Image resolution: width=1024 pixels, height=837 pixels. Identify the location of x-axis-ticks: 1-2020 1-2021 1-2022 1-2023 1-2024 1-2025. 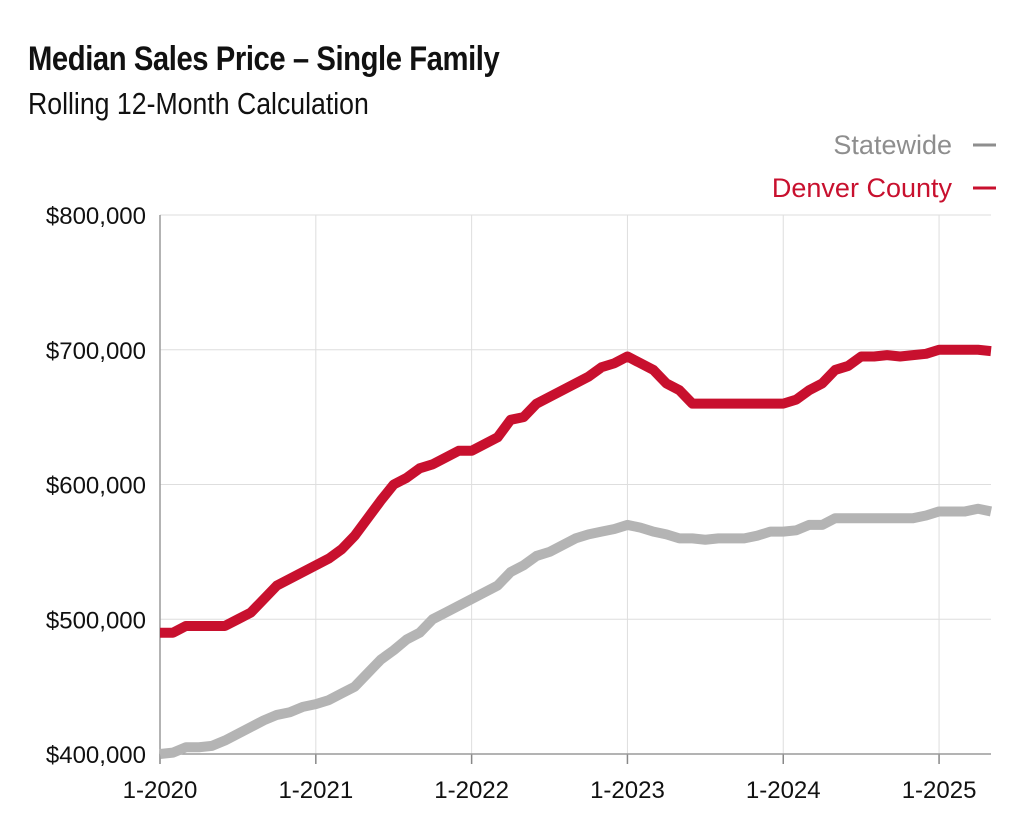
(550, 790).